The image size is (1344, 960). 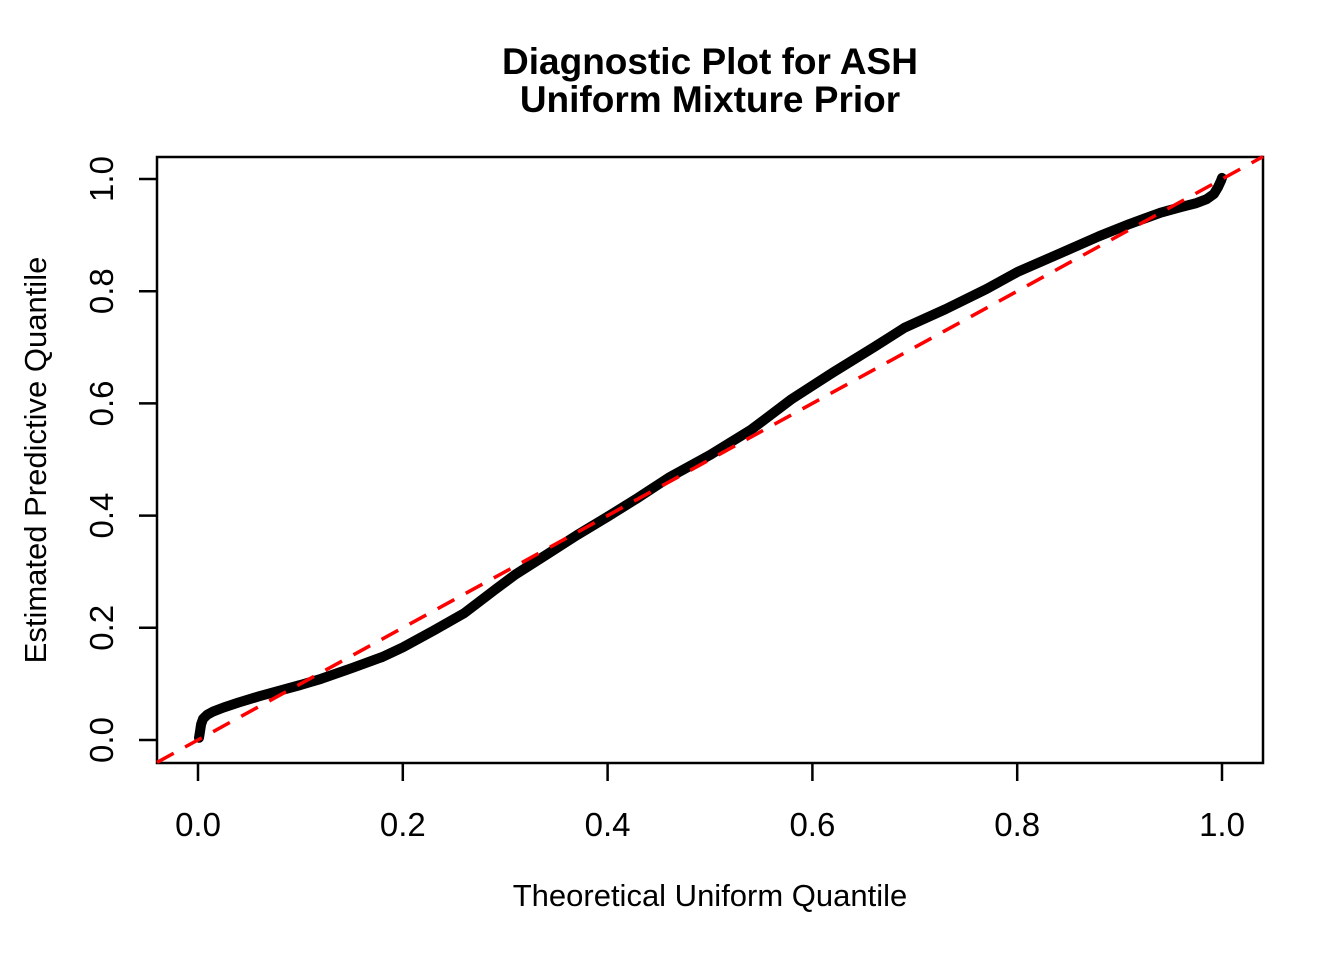 What do you see at coordinates (101, 516) in the screenshot?
I see `y-tick-label: 0.4` at bounding box center [101, 516].